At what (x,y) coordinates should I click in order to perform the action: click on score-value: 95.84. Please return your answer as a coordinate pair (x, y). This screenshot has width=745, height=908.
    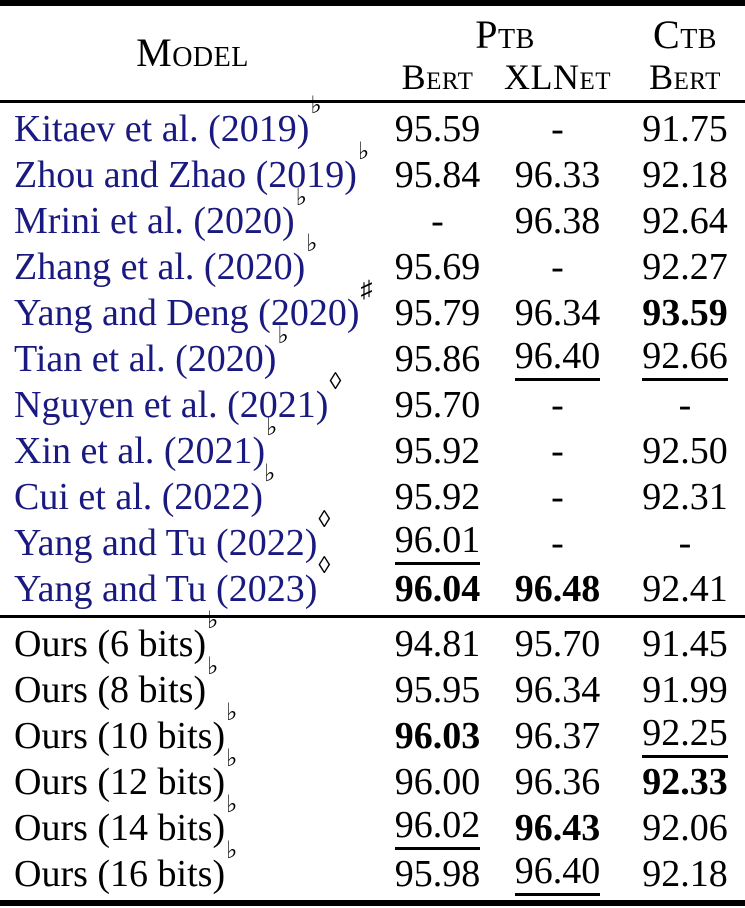
    Looking at the image, I should click on (437, 175).